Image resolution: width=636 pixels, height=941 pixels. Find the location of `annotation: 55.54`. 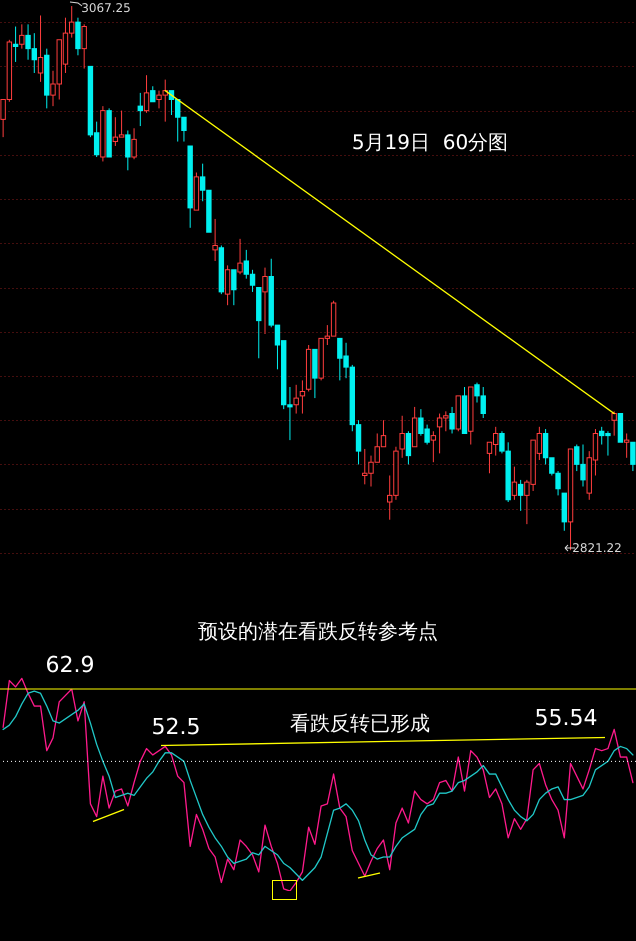

annotation: 55.54 is located at coordinates (566, 718).